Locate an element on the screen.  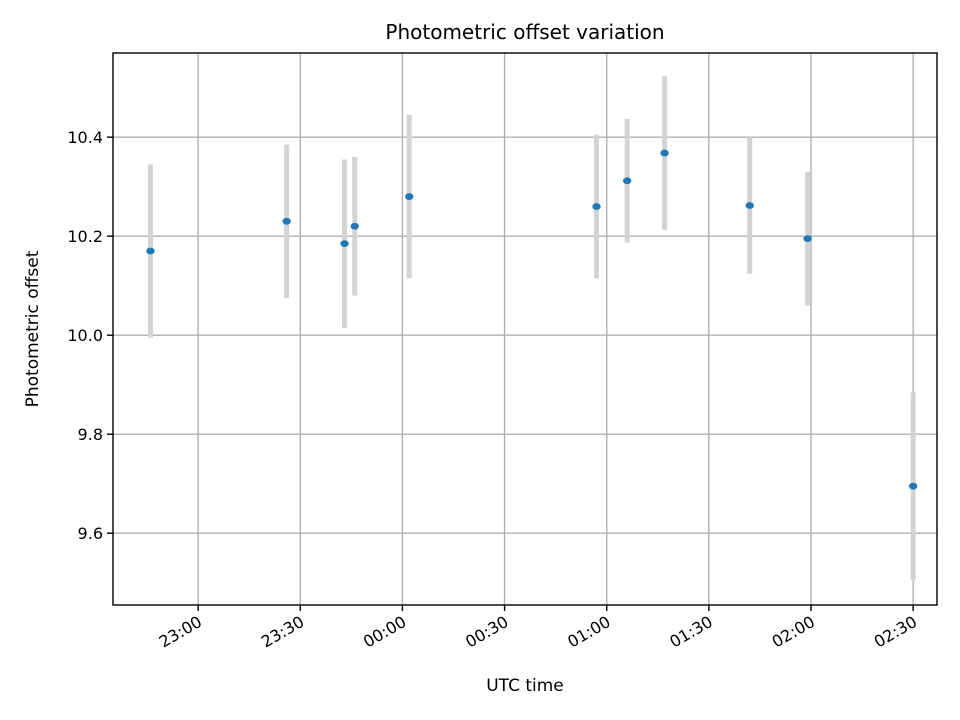
x-tick-label: 02:30 is located at coordinates (895, 632).